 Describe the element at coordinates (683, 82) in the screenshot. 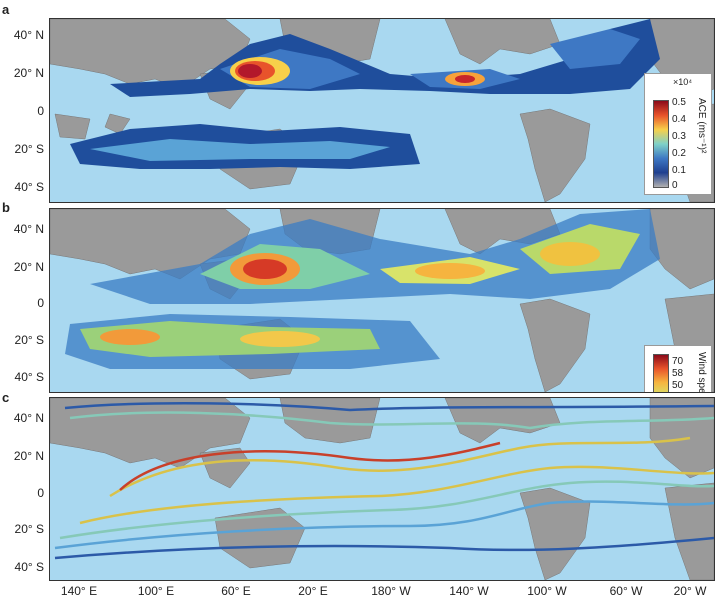

I see `ace-legend-multiplier: ×10⁴` at that location.